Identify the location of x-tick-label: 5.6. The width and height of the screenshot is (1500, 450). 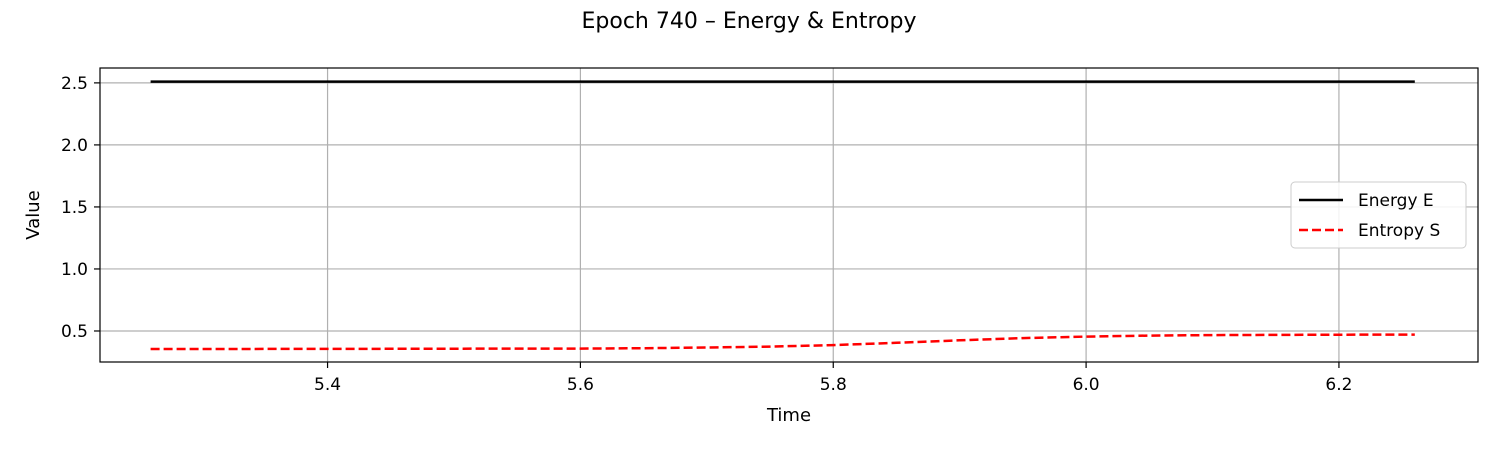
(580, 385).